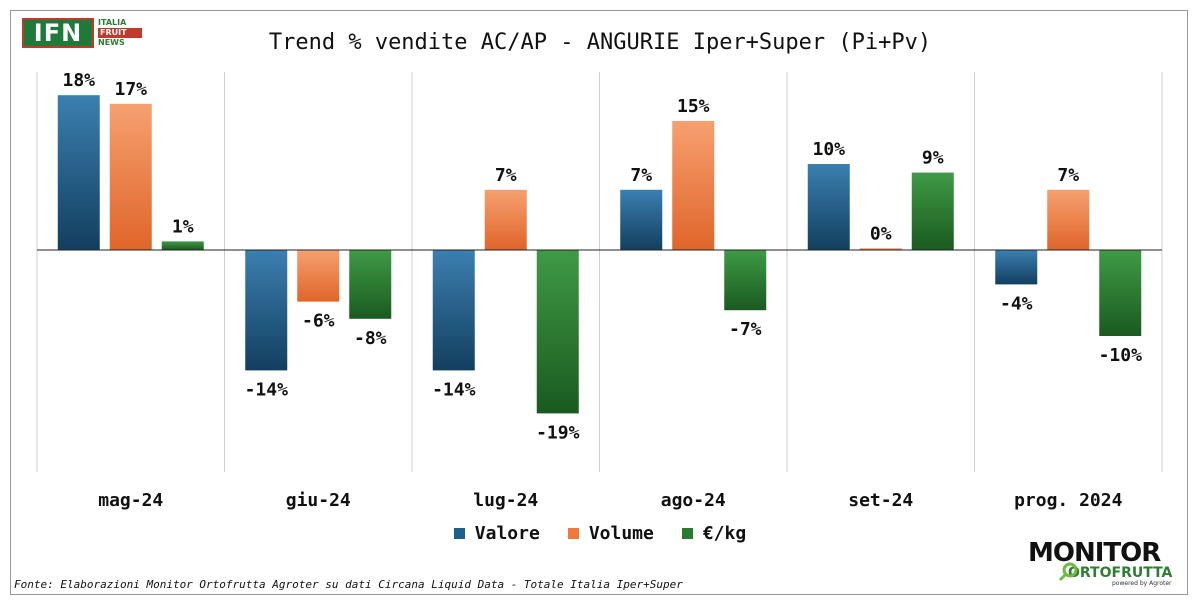  What do you see at coordinates (880, 500) in the screenshot?
I see `category-label-4: set-24` at bounding box center [880, 500].